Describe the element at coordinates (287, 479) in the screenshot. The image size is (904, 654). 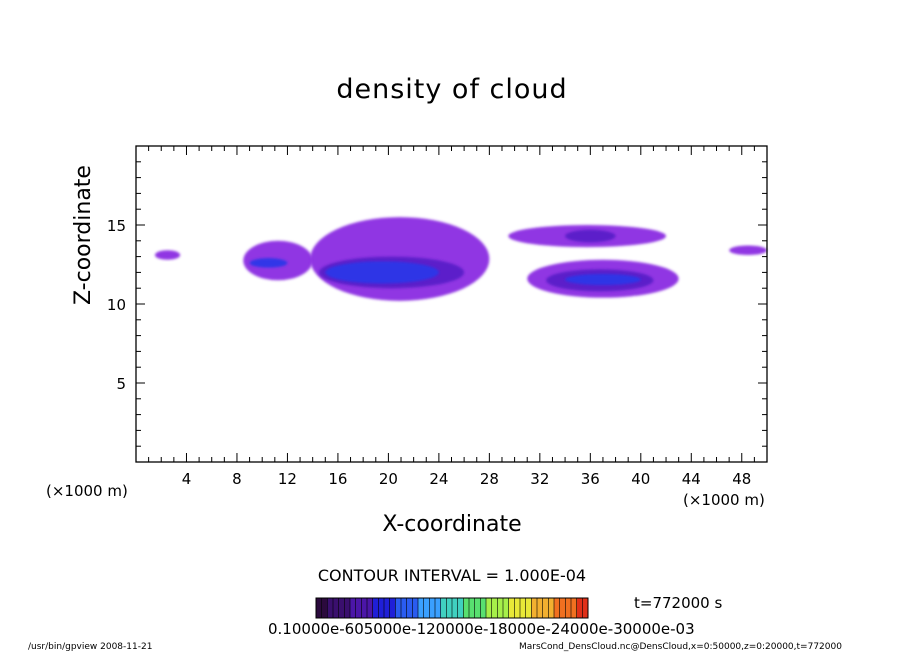
I see `x-tick-label: 12` at that location.